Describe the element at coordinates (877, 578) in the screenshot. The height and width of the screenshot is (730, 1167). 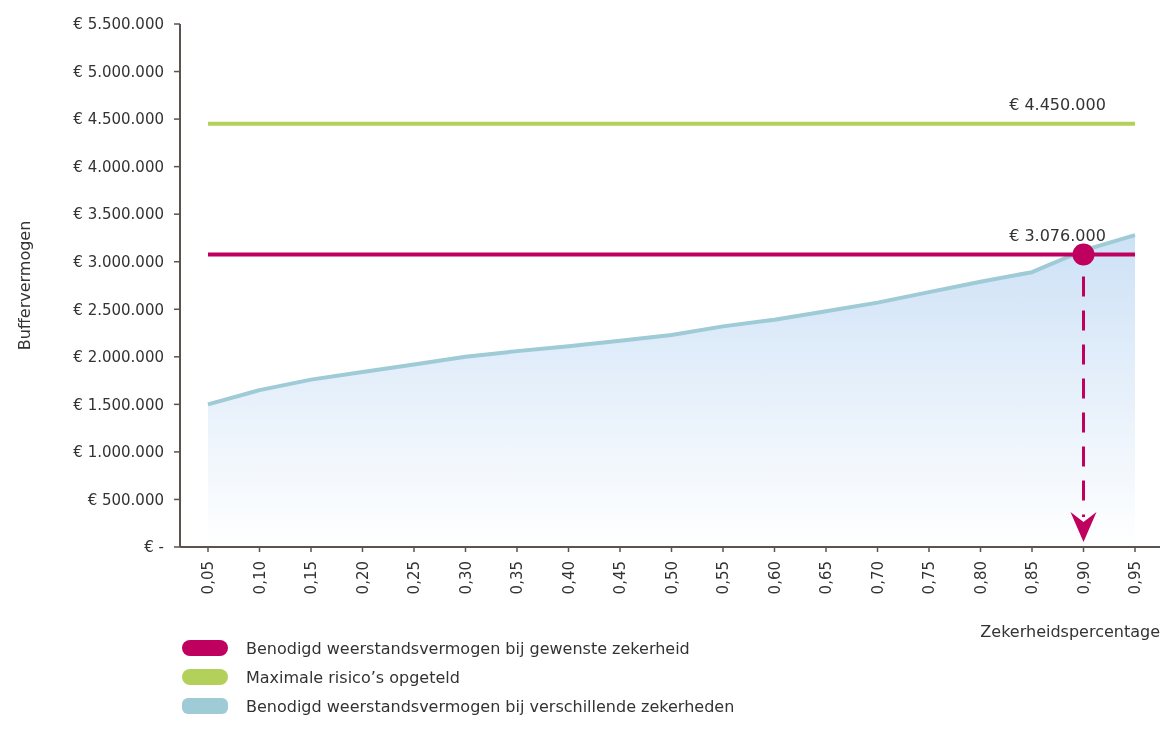
I see `x-tick-label: 0,70` at that location.